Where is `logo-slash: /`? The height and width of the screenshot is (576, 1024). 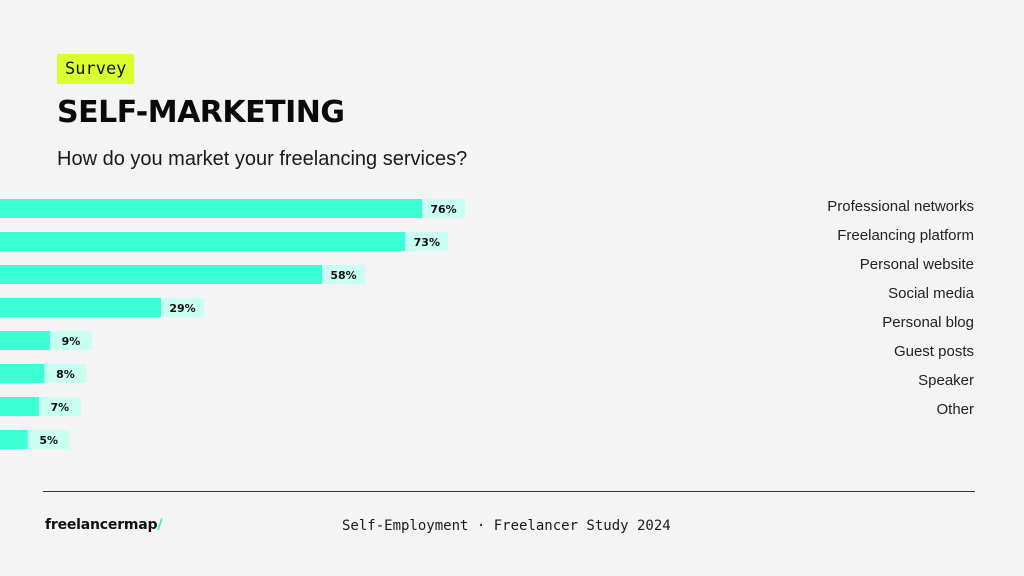 logo-slash: / is located at coordinates (160, 525).